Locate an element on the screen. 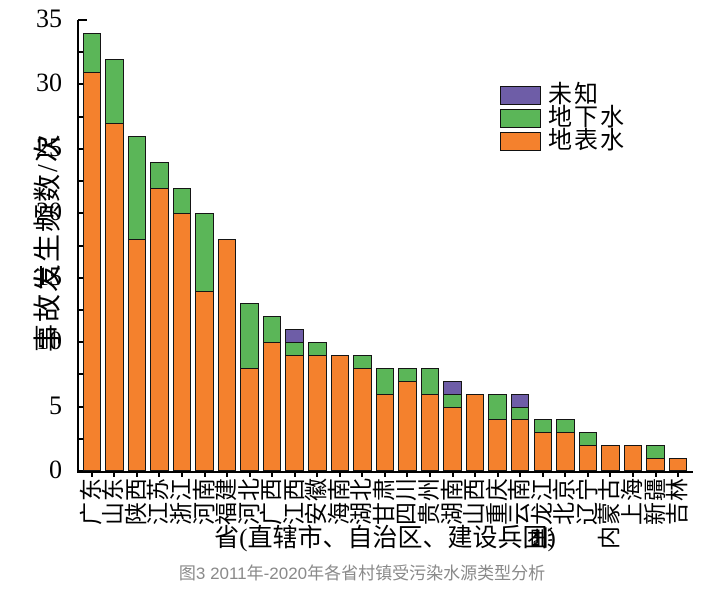 Image resolution: width=724 pixels, height=600 pixels. y-tick-label: 20 is located at coordinates (49, 212).